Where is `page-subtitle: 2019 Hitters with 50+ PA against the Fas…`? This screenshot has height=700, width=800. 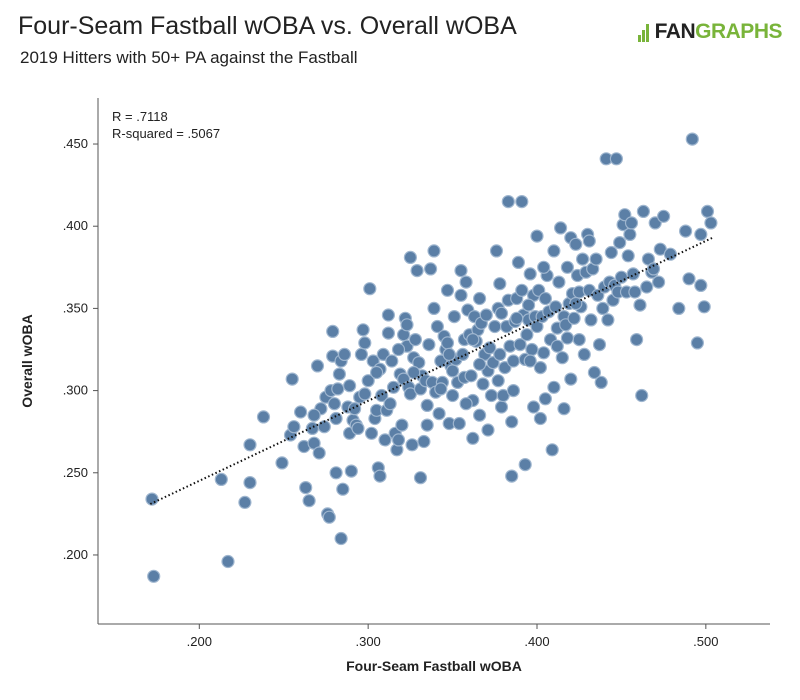
page-subtitle: 2019 Hitters with 50+ PA against the Fas… is located at coordinates (189, 57).